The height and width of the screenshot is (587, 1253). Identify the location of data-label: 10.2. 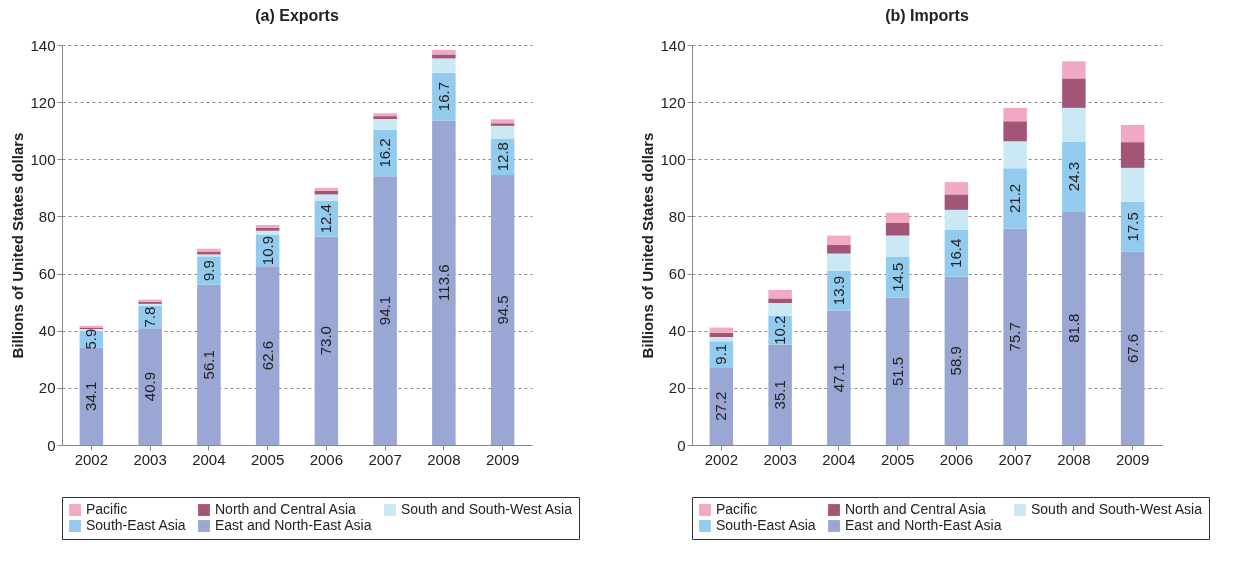
(780, 330).